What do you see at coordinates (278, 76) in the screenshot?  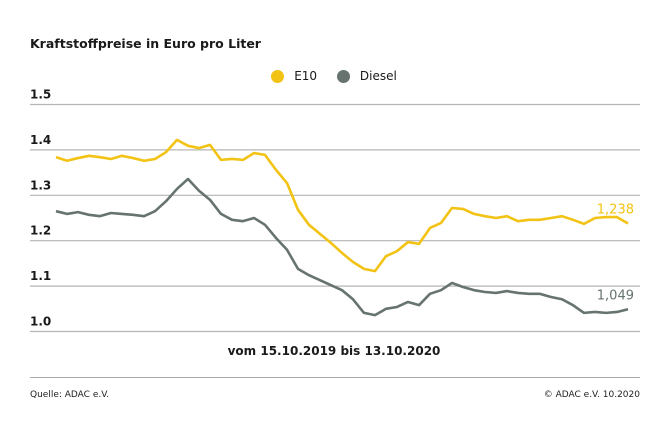 I see `legend-swatch-e10` at bounding box center [278, 76].